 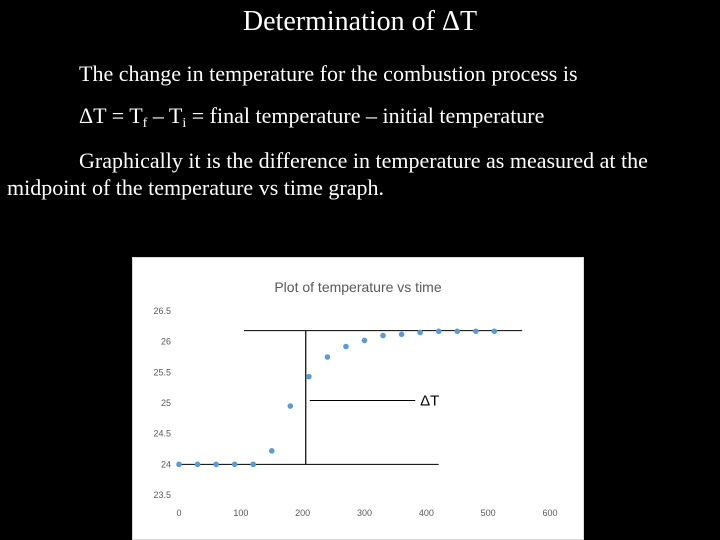 What do you see at coordinates (302, 513) in the screenshot?
I see `x-tick-label: 200` at bounding box center [302, 513].